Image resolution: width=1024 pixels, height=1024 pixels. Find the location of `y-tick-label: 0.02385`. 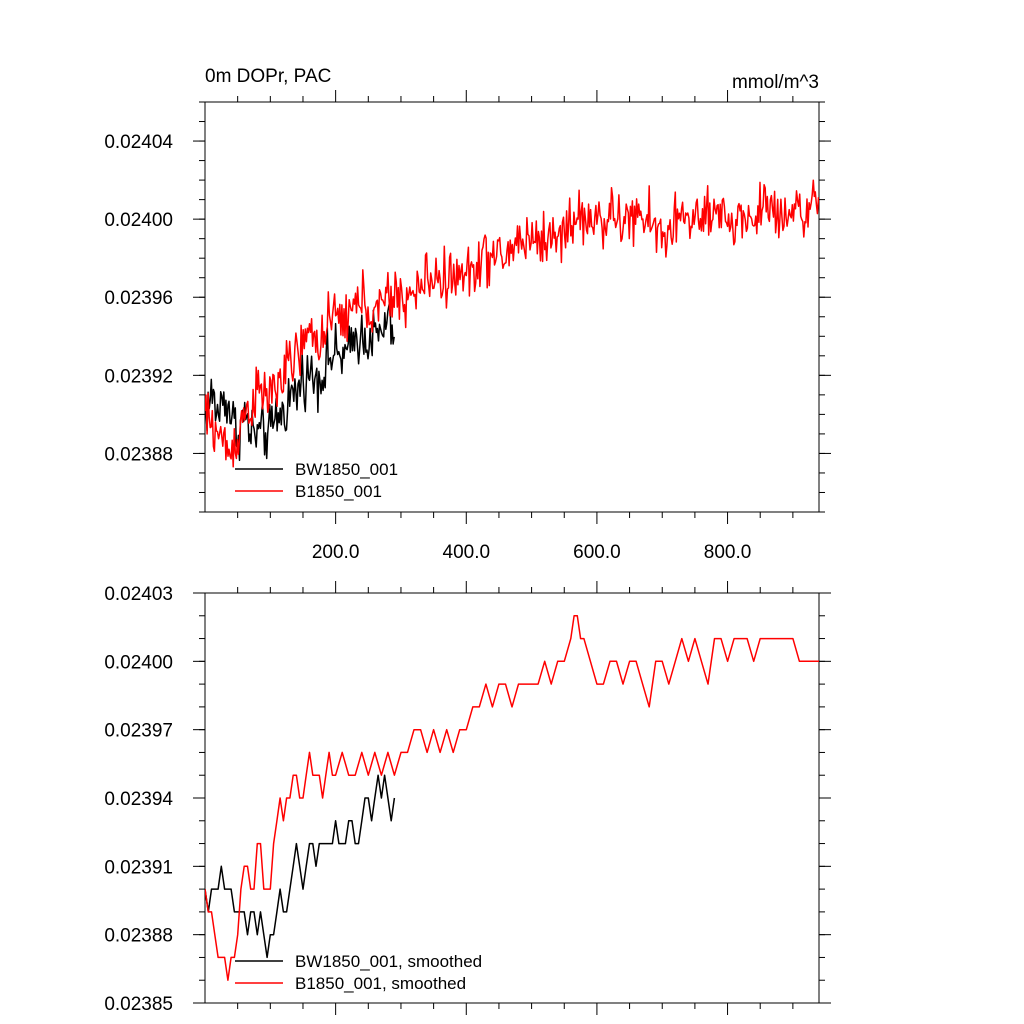

y-tick-label: 0.02385 is located at coordinates (138, 1004).